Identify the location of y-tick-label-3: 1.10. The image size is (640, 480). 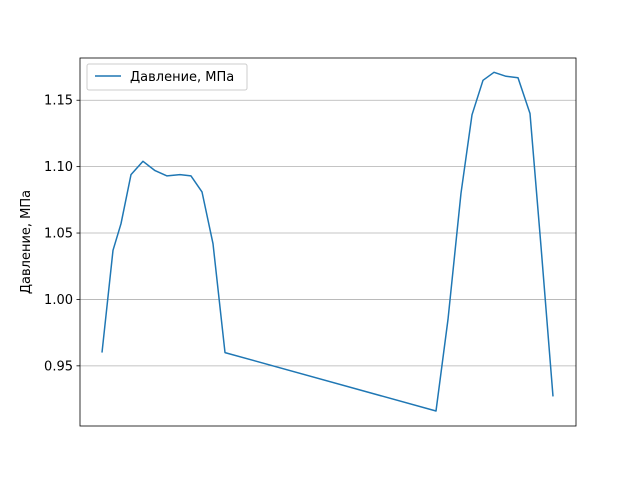
(58, 167).